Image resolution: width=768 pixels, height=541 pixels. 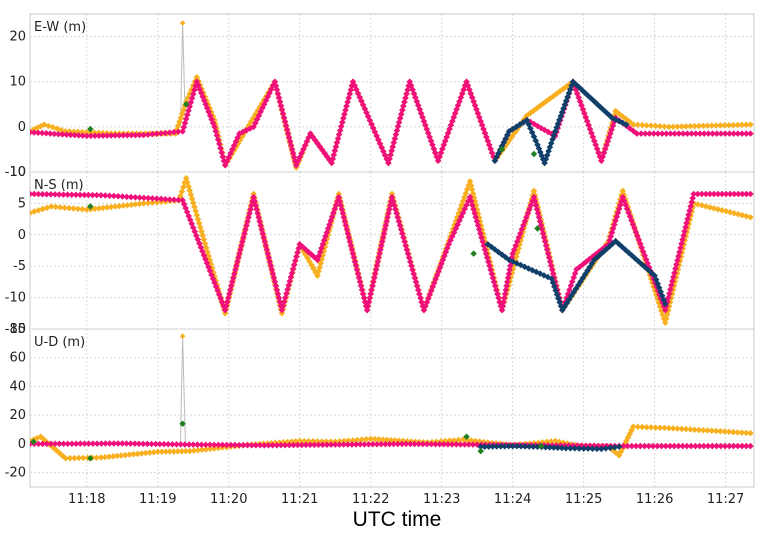 What do you see at coordinates (15, 172) in the screenshot?
I see `y-tick-label: -10` at bounding box center [15, 172].